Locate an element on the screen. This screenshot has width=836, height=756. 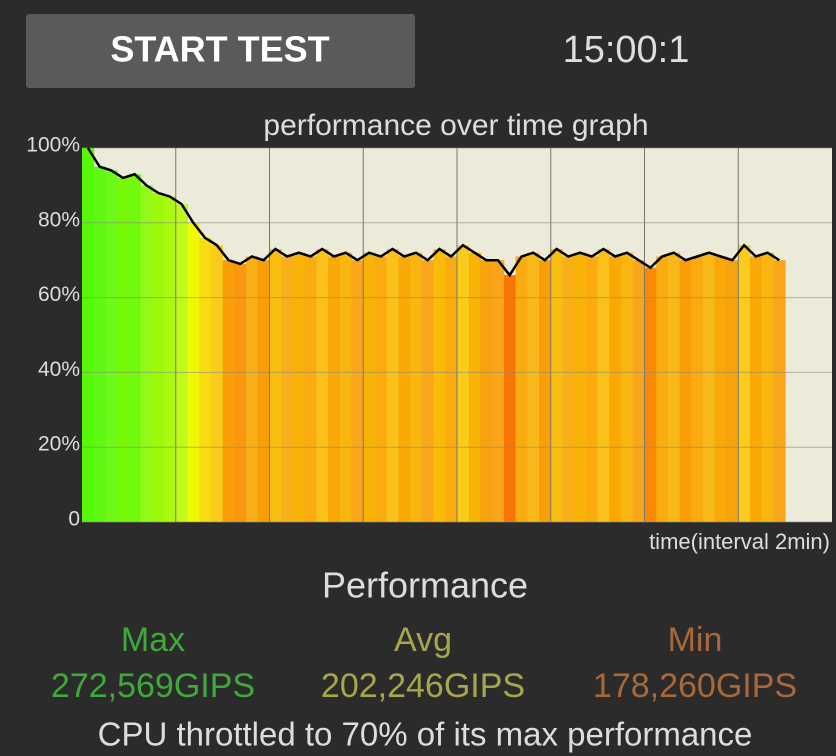
stat-label: Avg is located at coordinates (423, 640).